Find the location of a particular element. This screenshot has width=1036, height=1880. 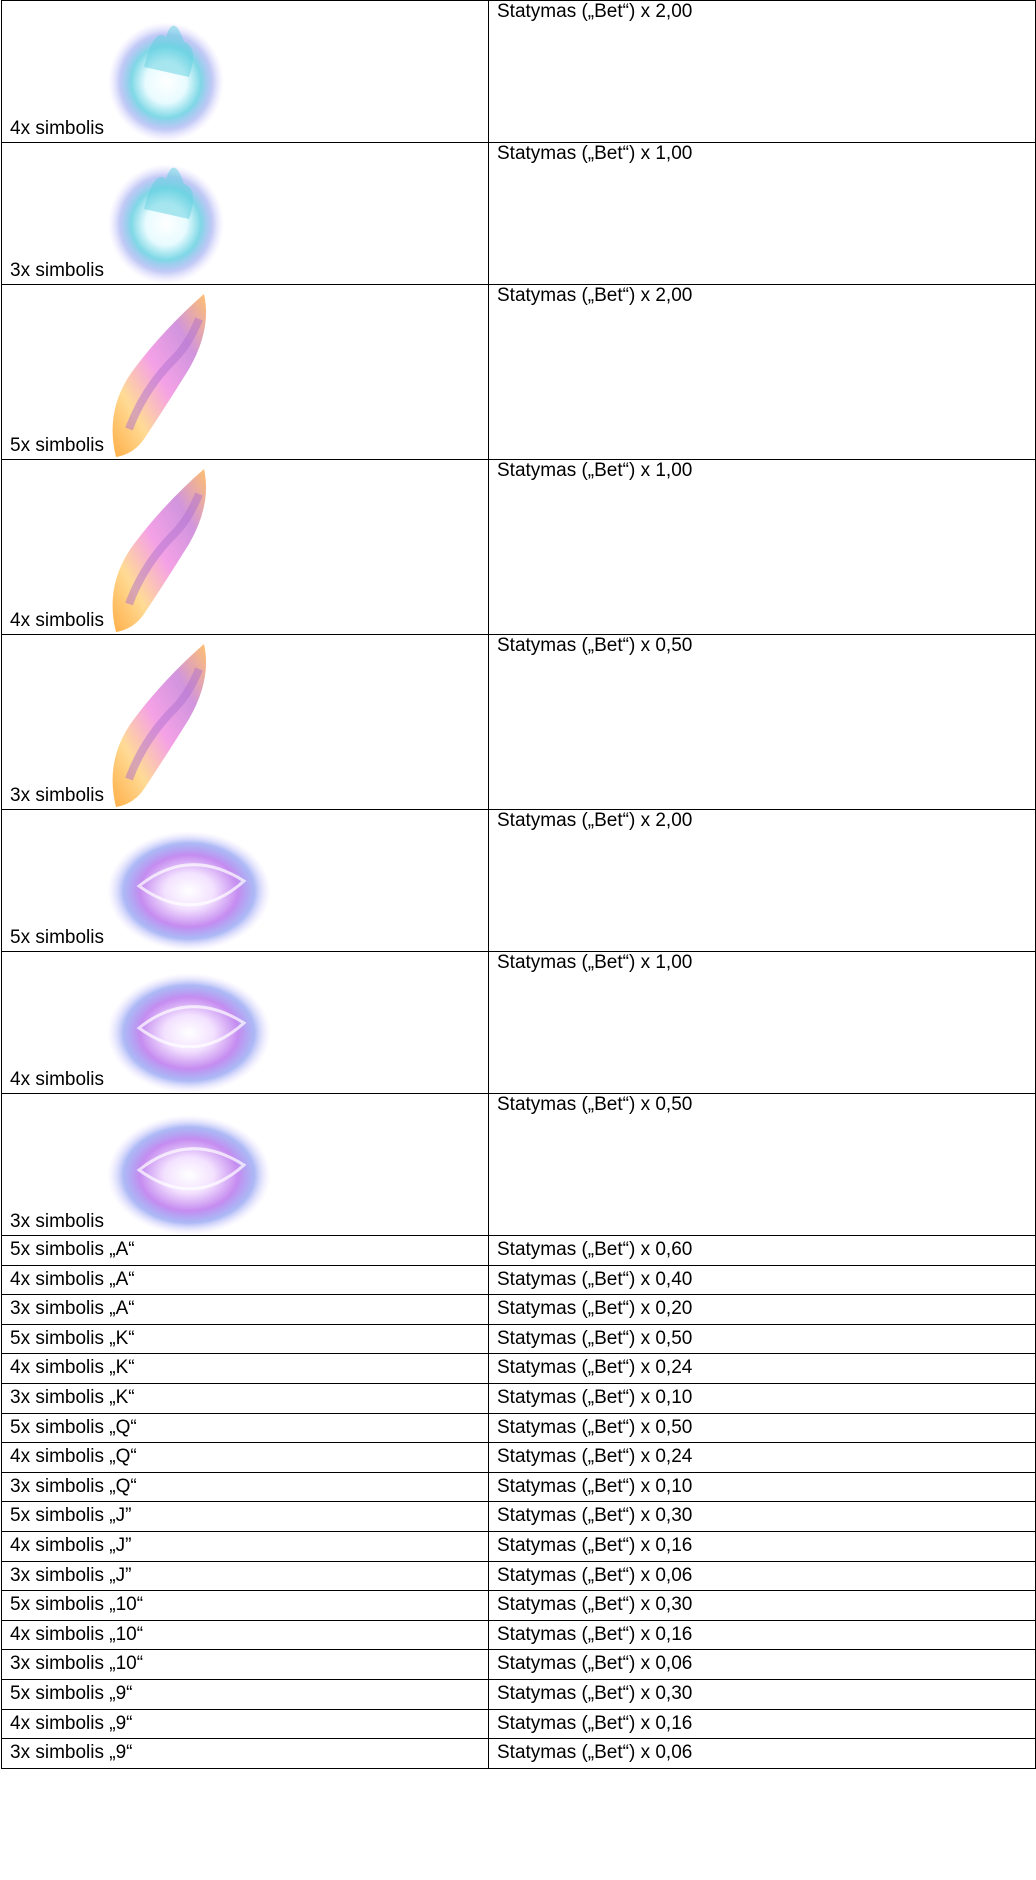

table-row: 5x simbolis Statymas („Bet“) x 2,00 is located at coordinates (518, 372).